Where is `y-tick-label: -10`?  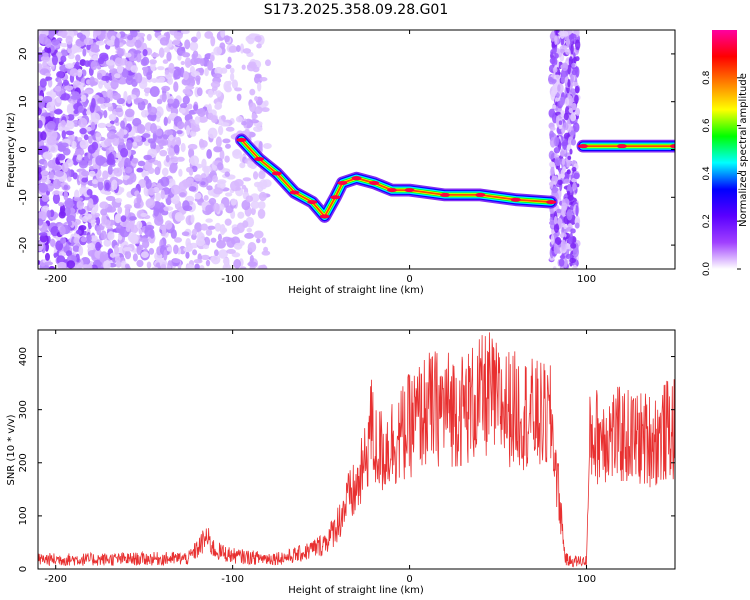
y-tick-label: -10 is located at coordinates (23, 197).